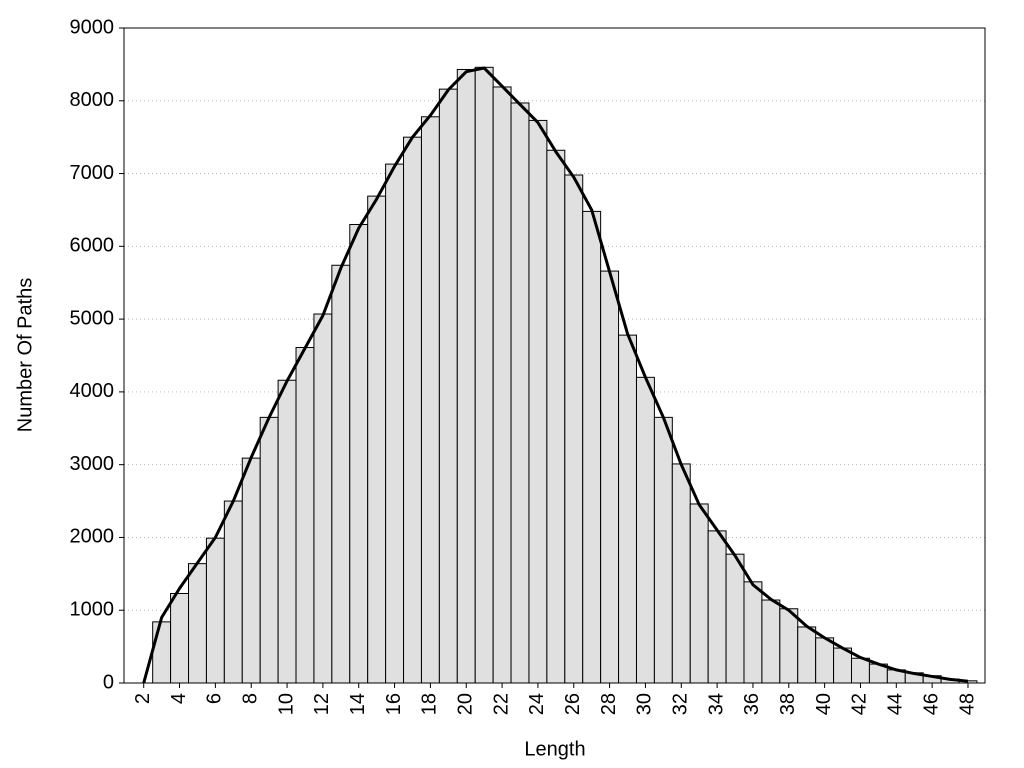 Image resolution: width=1024 pixels, height=768 pixels. What do you see at coordinates (25, 355) in the screenshot?
I see `y-axis-label: Number Of Paths` at bounding box center [25, 355].